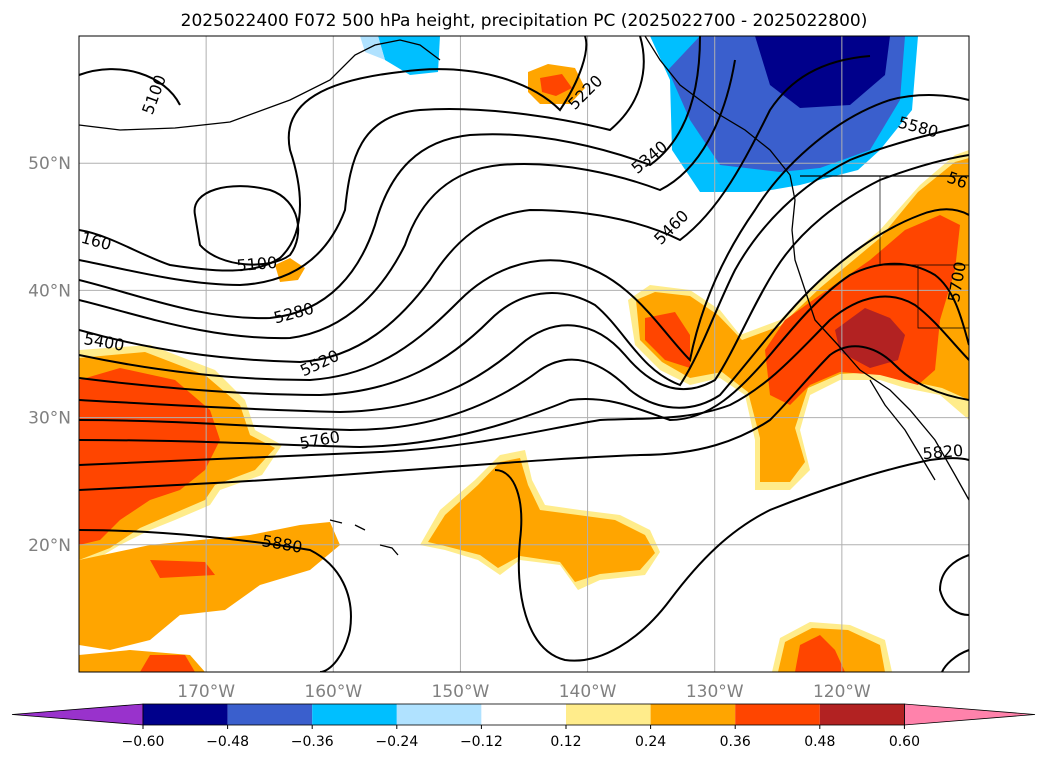 The image size is (1047, 765). Describe the element at coordinates (565, 742) in the screenshot. I see `colorbar-tick-label: 0.12` at that location.